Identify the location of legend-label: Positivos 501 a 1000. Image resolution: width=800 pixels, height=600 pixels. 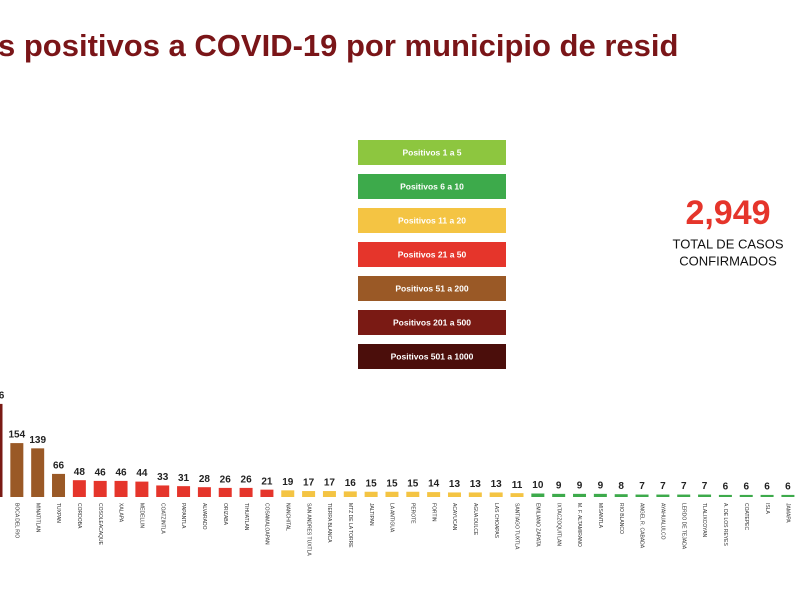
(432, 356).